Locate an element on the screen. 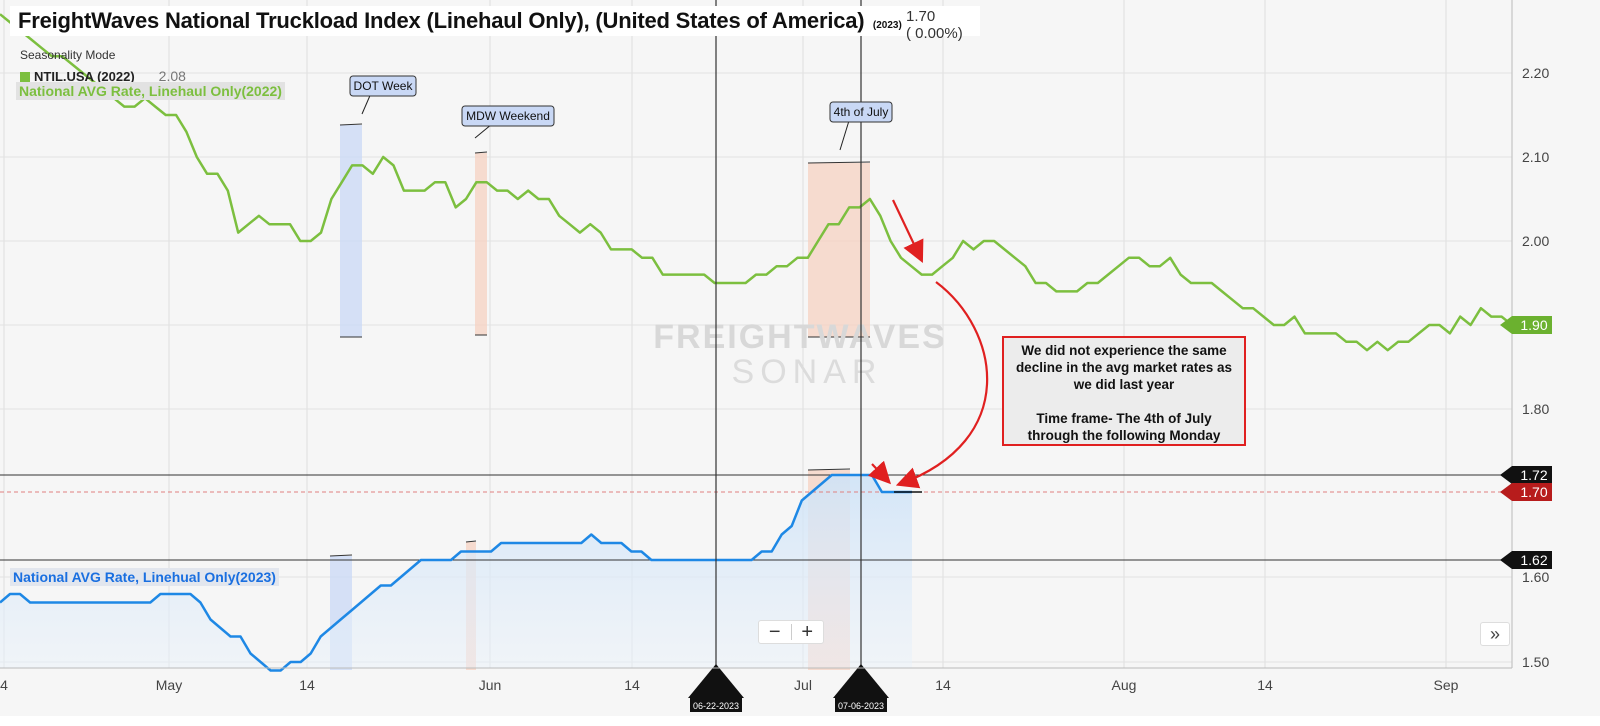  series-label-2023: National AVG Rate, Linehual Only(2023) is located at coordinates (144, 577).